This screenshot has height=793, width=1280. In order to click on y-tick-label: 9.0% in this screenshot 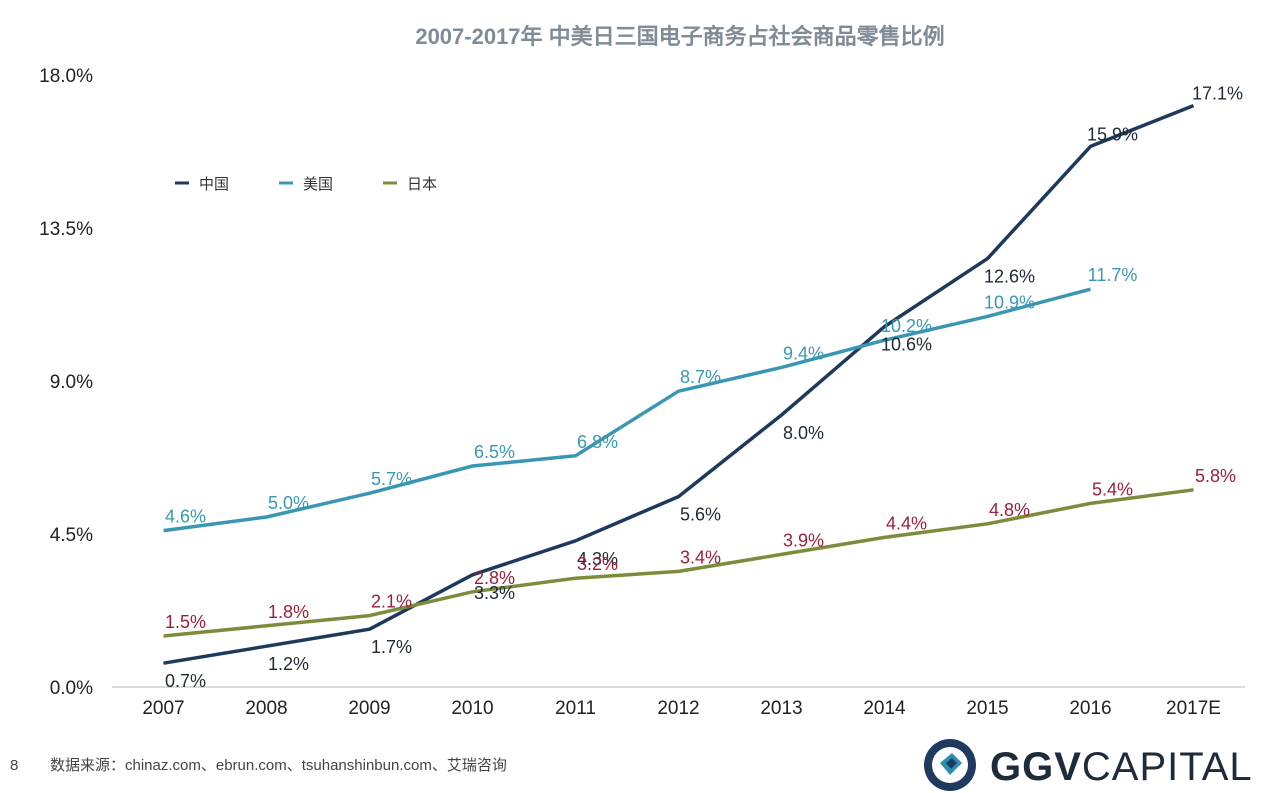, I will do `click(71, 382)`.